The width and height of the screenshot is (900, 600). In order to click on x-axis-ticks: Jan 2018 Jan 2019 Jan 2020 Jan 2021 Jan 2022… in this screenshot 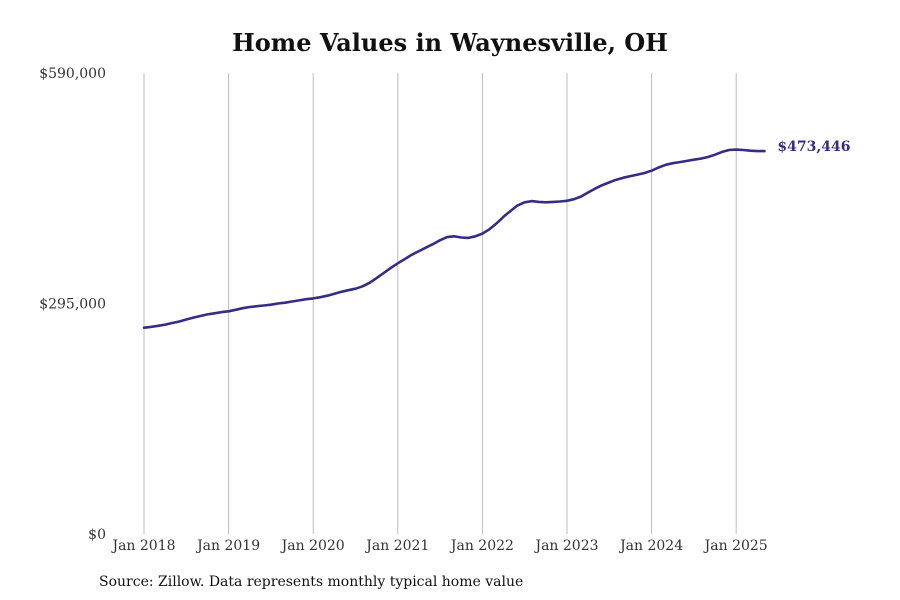, I will do `click(438, 546)`.